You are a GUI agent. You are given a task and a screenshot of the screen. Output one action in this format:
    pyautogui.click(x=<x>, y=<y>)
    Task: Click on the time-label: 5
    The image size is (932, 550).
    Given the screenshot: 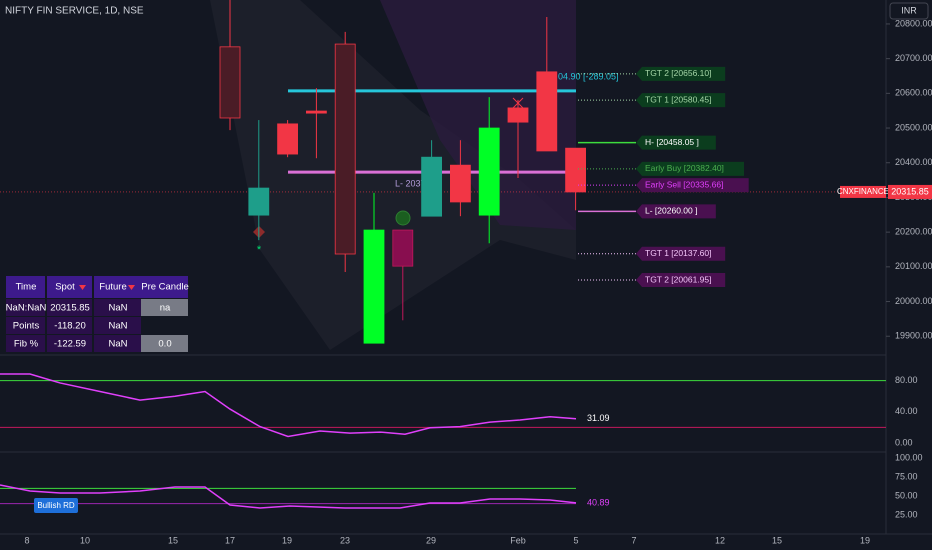 What is the action you would take?
    pyautogui.click(x=575, y=540)
    